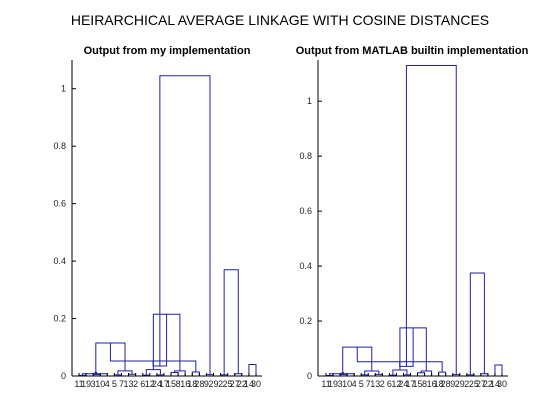 The width and height of the screenshot is (560, 420). I want to click on left-y-tick-label-3: 0.6, so click(59, 204).